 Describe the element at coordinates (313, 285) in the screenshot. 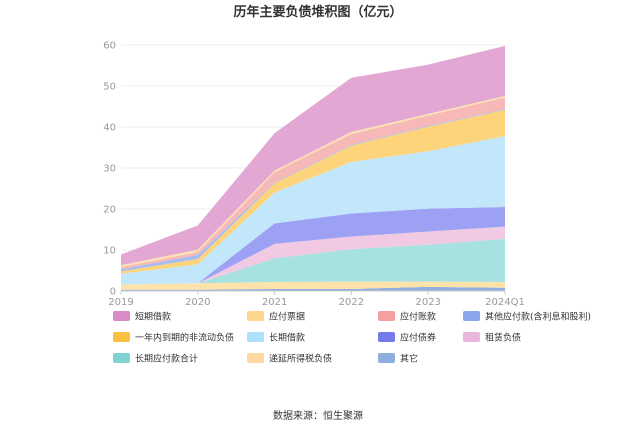

I see `area-series-递延所得税负债` at that location.